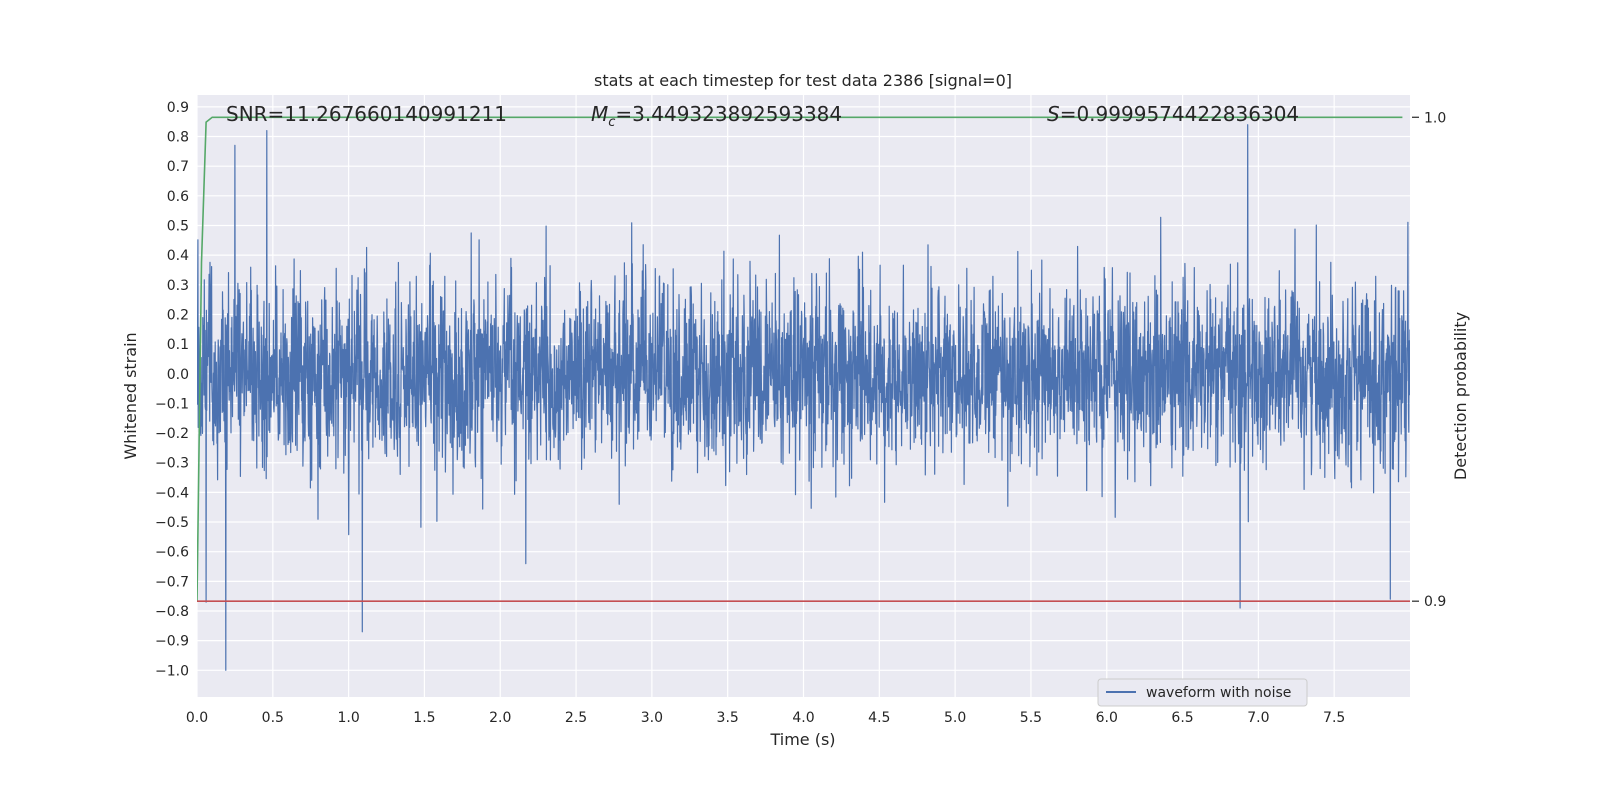 The height and width of the screenshot is (800, 1600). Describe the element at coordinates (172, 493) in the screenshot. I see `y-tick-label: −0.4` at that location.